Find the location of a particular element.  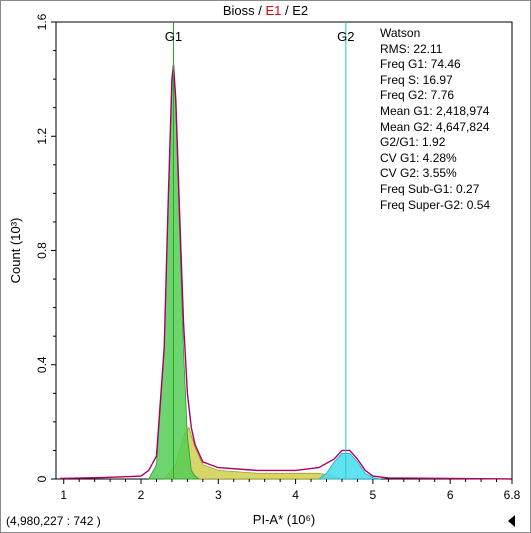

y-tick-label: 0.4 is located at coordinates (42, 364).